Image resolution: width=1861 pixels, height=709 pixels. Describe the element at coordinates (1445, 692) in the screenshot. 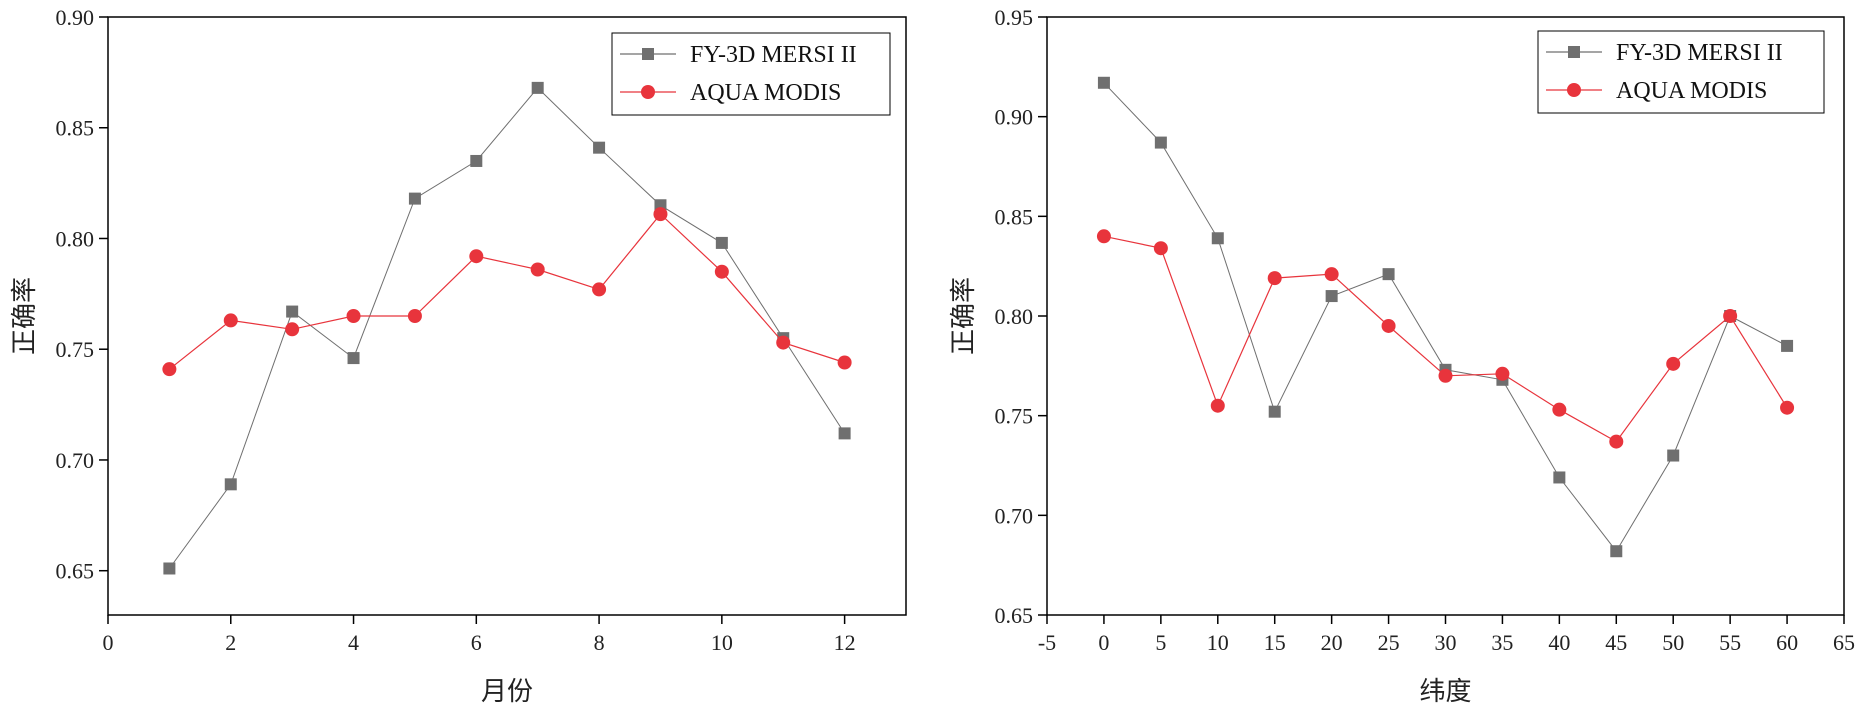

I see `x-axis-label: 纬度` at that location.